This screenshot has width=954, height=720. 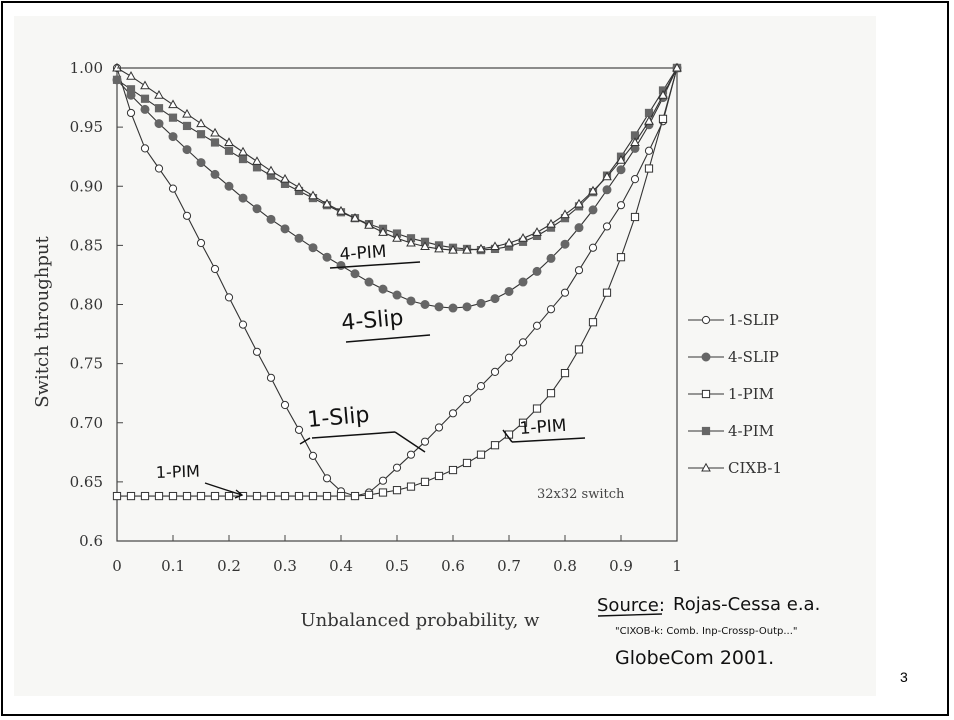 What do you see at coordinates (751, 394) in the screenshot?
I see `legend-label: 1-PIM` at bounding box center [751, 394].